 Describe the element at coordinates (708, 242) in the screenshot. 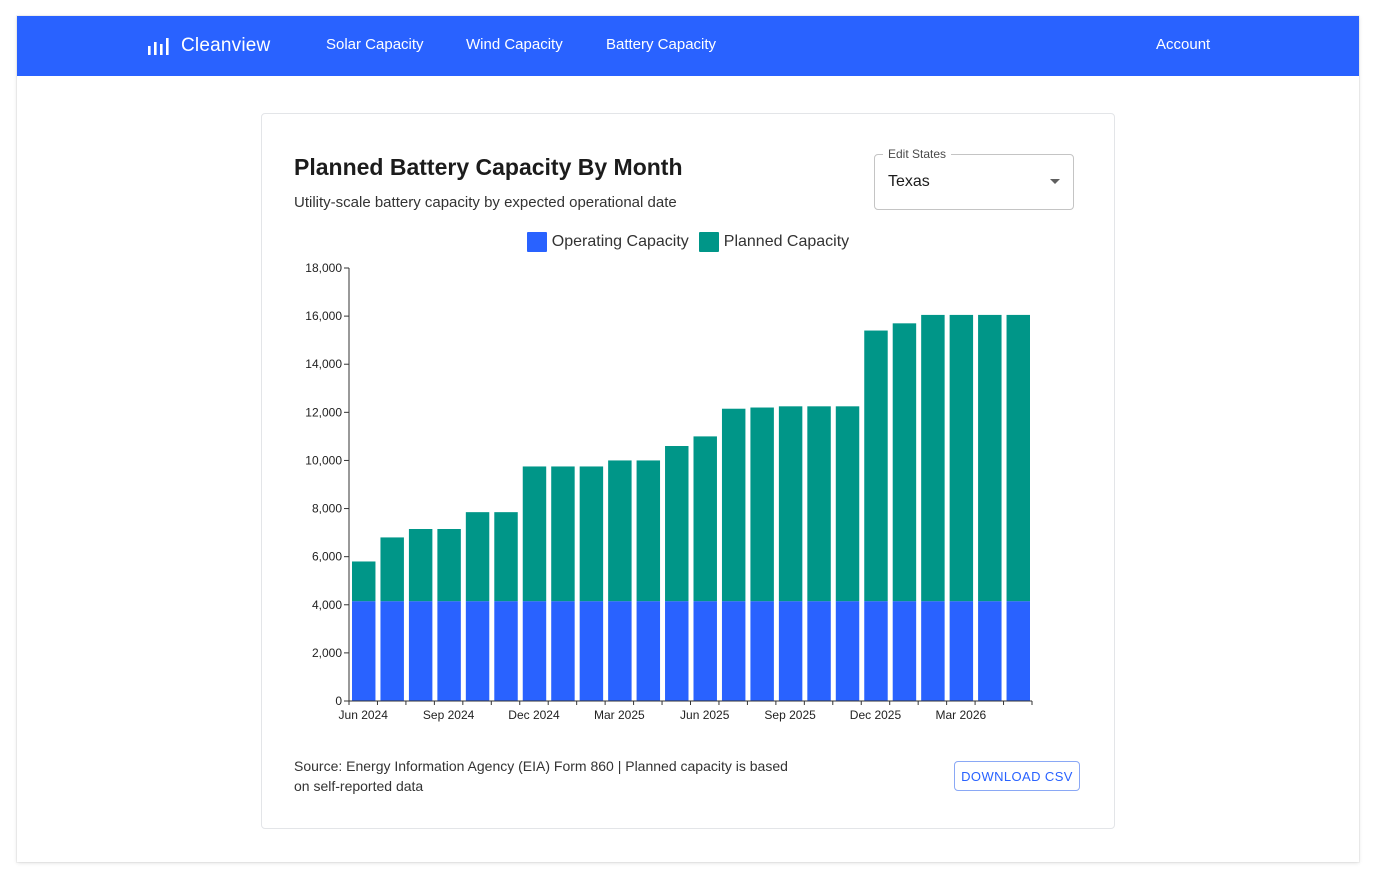

I see `legend-swatch-planned` at that location.